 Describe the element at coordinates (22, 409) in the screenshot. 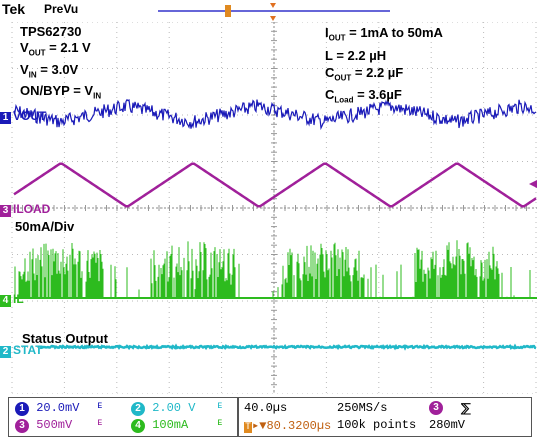

I see `ch1-badge: 1` at that location.